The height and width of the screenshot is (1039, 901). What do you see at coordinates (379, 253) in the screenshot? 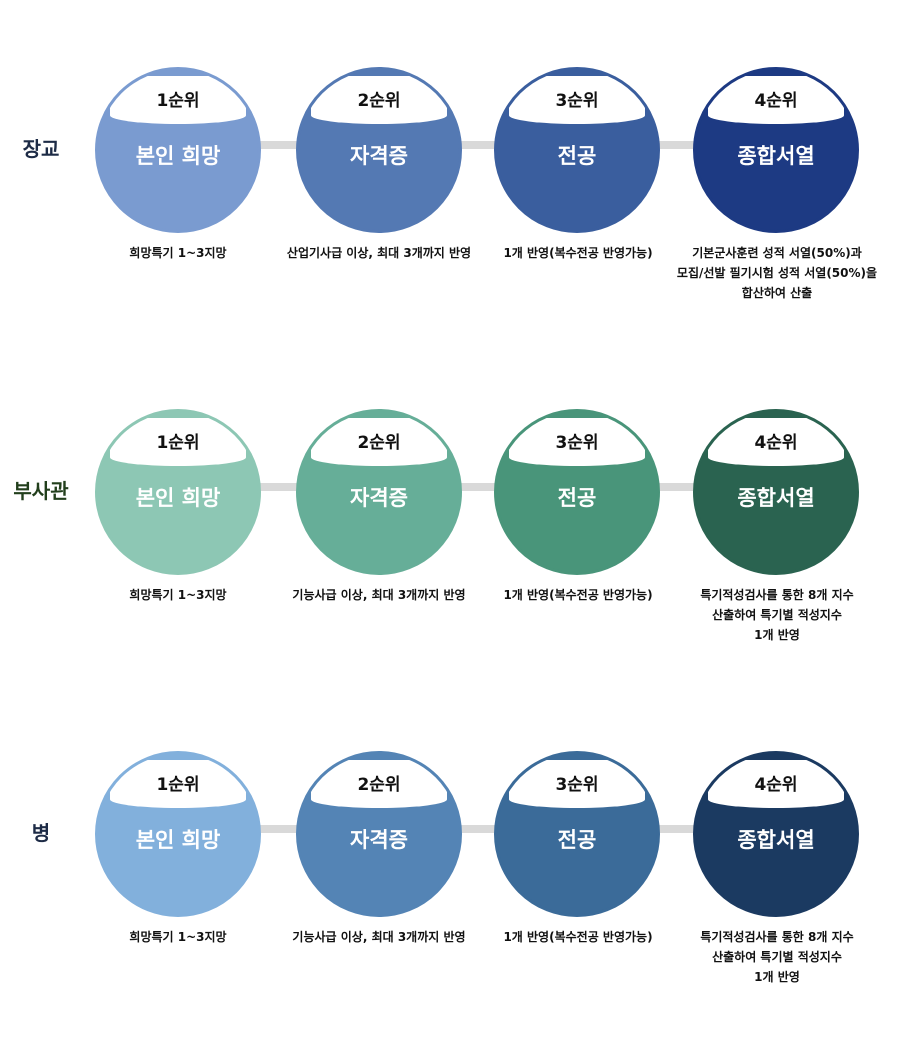
I see `step-description: 산업기사급 이상, 최대 3개까지 반영` at bounding box center [379, 253].